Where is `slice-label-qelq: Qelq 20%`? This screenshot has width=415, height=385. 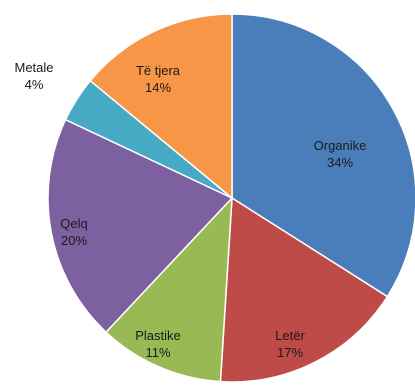
slice-label-qelq: Qelq 20% is located at coordinates (73, 232).